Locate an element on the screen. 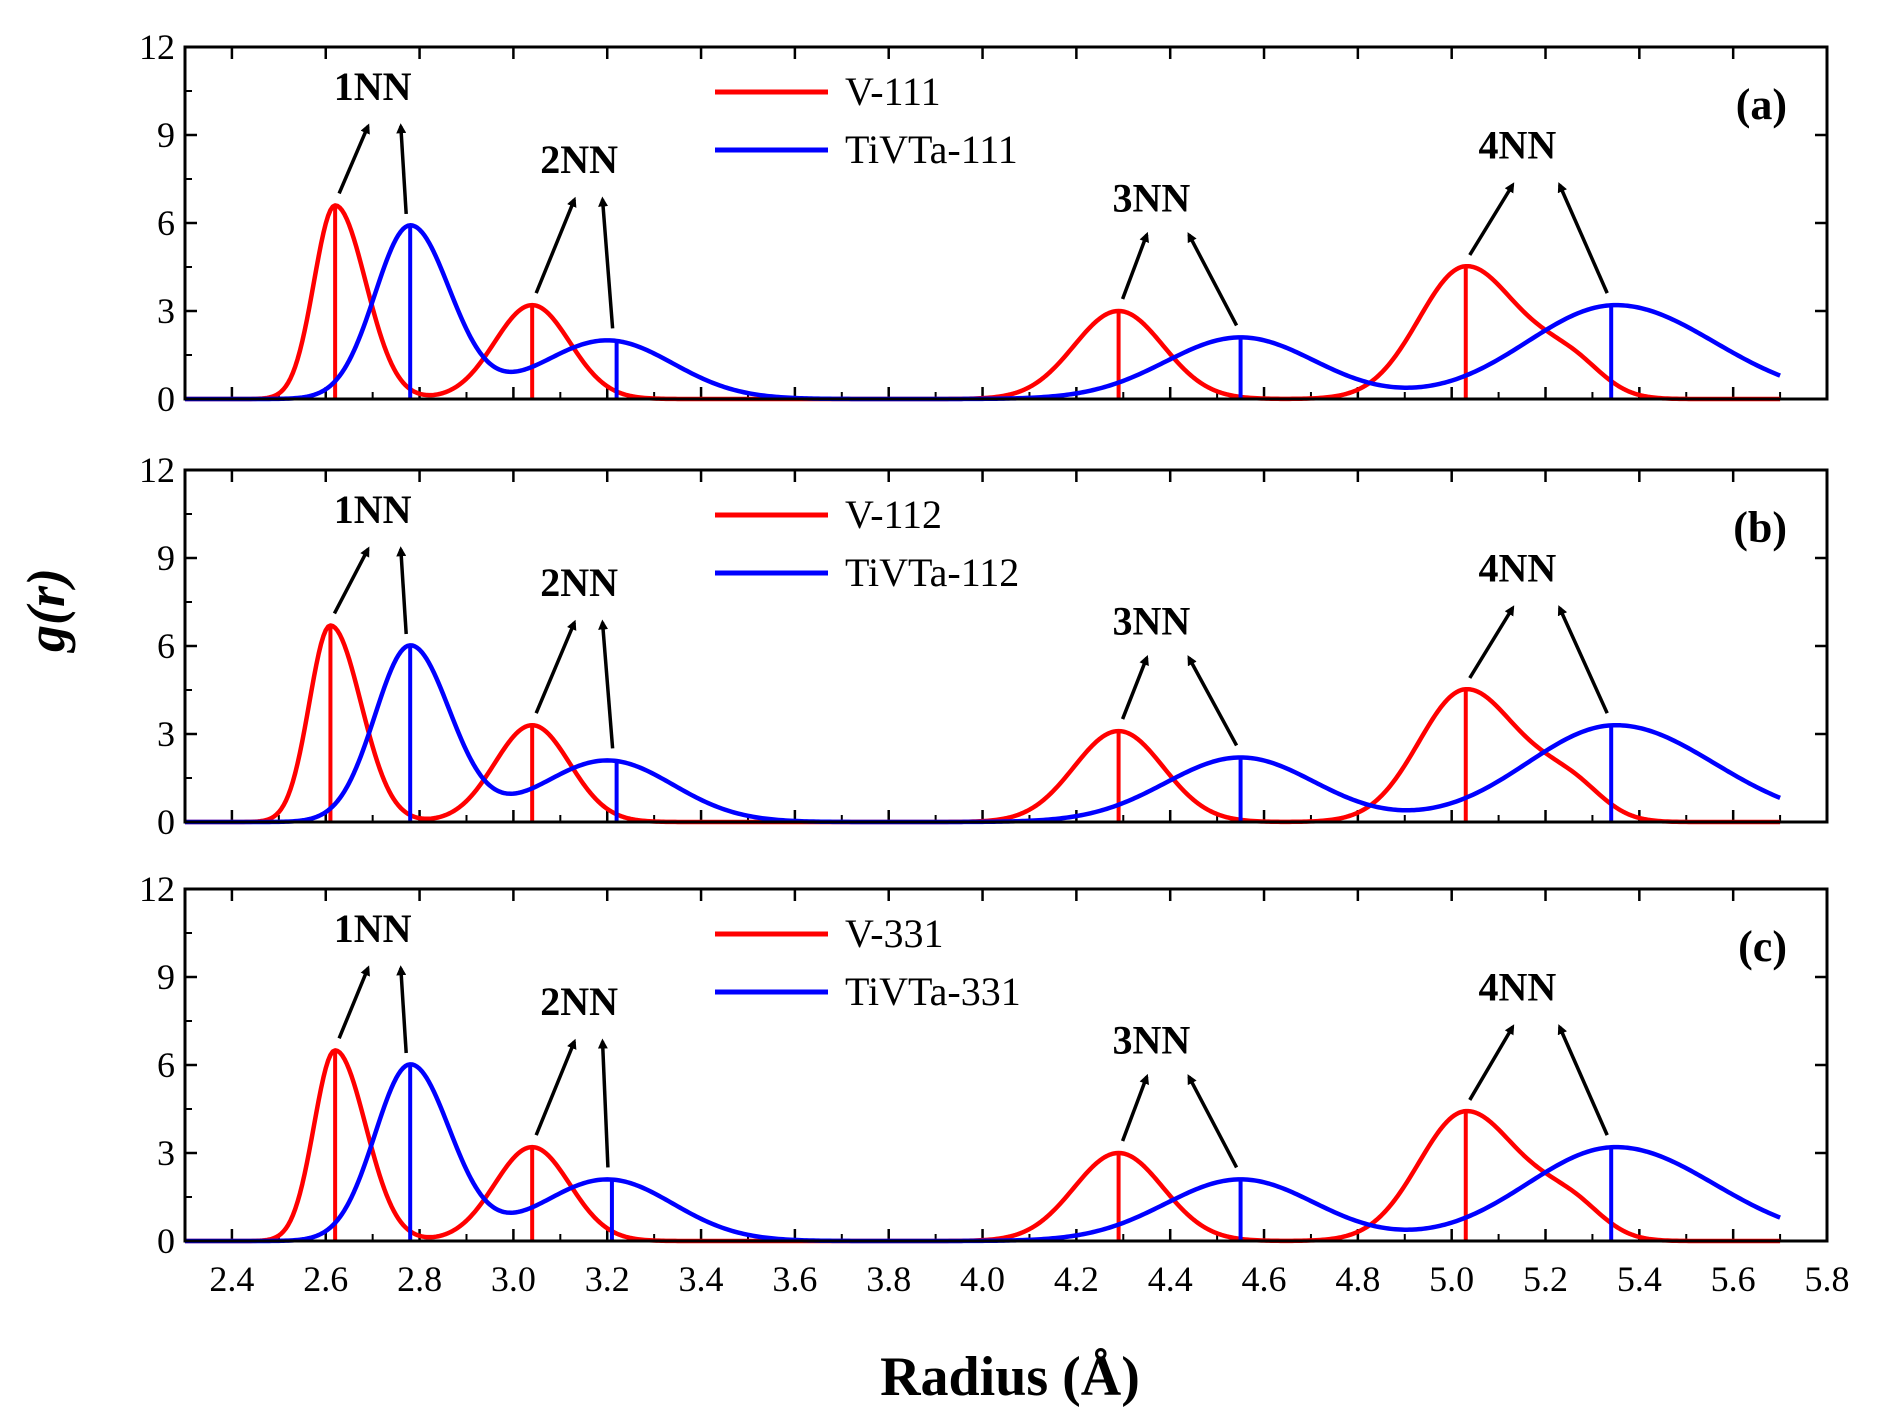 This screenshot has width=1881, height=1419. x-tick-label: 5.2 is located at coordinates (1545, 1279).